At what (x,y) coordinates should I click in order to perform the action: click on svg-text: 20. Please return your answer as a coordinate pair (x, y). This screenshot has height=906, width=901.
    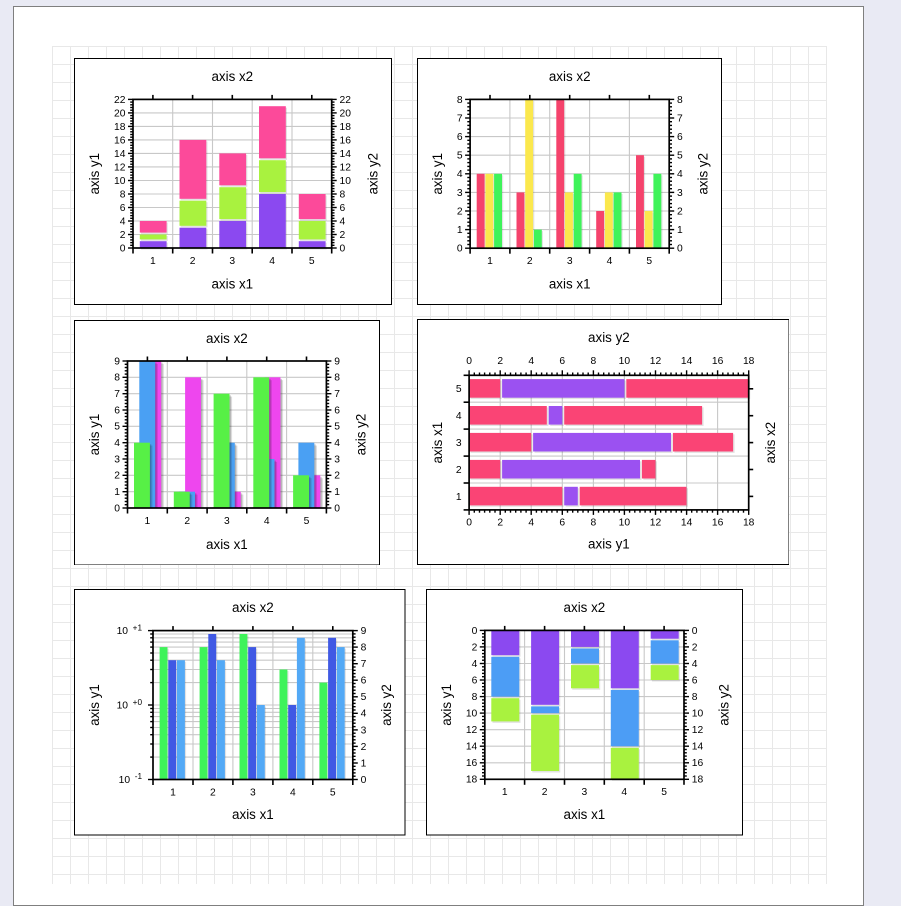
    Looking at the image, I should click on (346, 113).